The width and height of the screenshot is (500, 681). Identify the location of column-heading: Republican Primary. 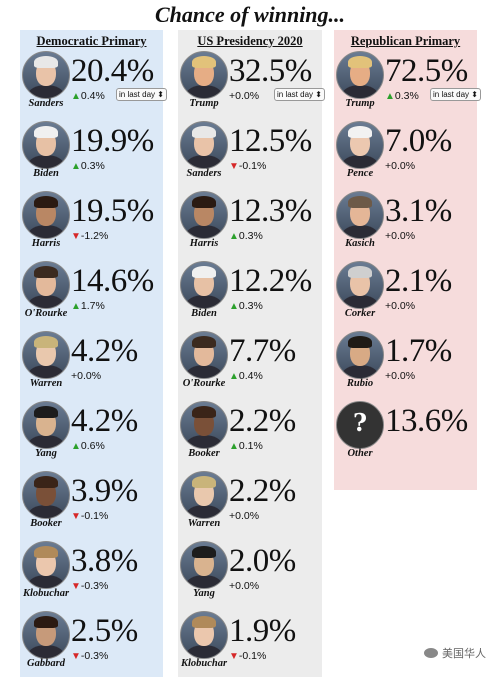
(405, 41).